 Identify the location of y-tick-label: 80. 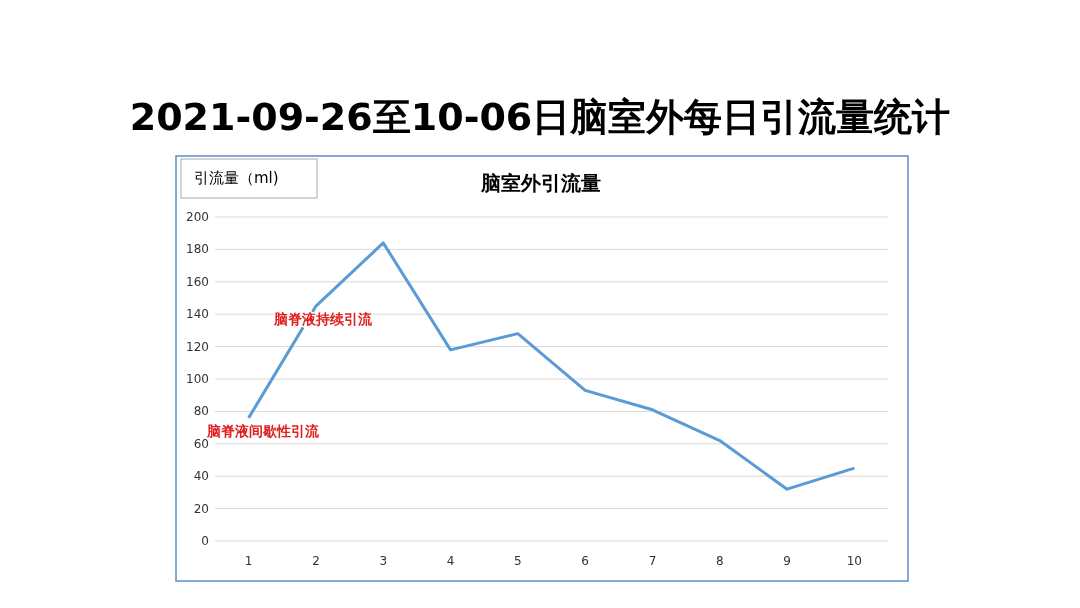
(201, 411).